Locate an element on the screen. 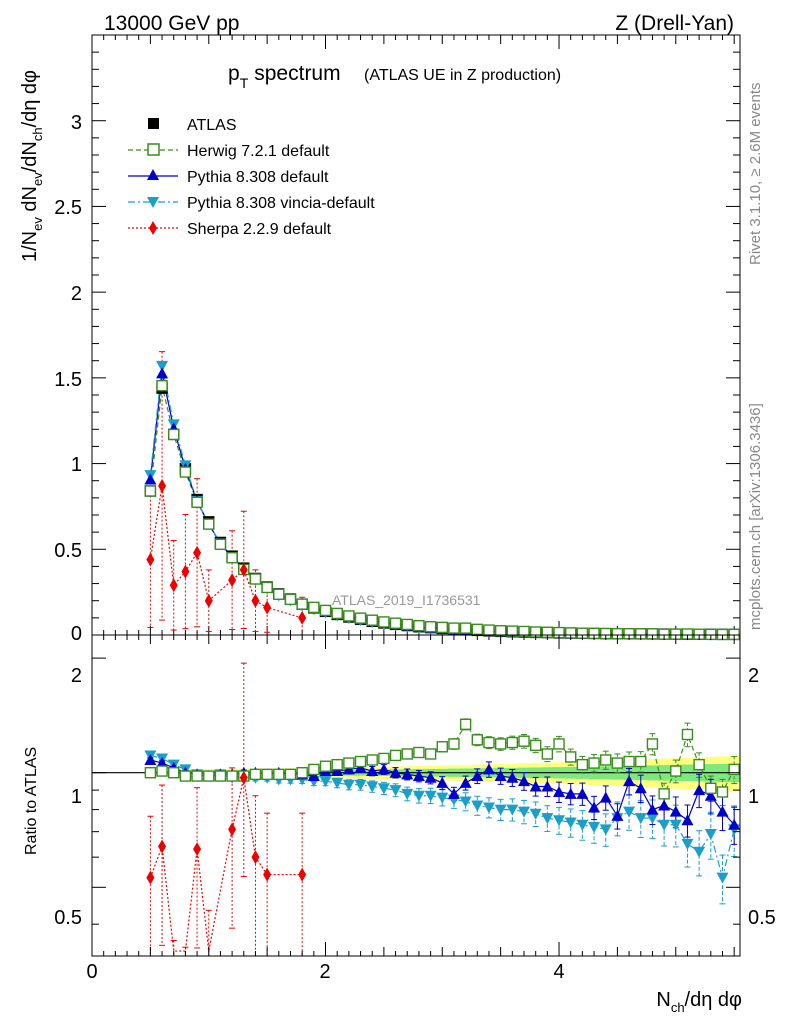 The width and height of the screenshot is (786, 1024). y-tick-label: 1 is located at coordinates (76, 465).